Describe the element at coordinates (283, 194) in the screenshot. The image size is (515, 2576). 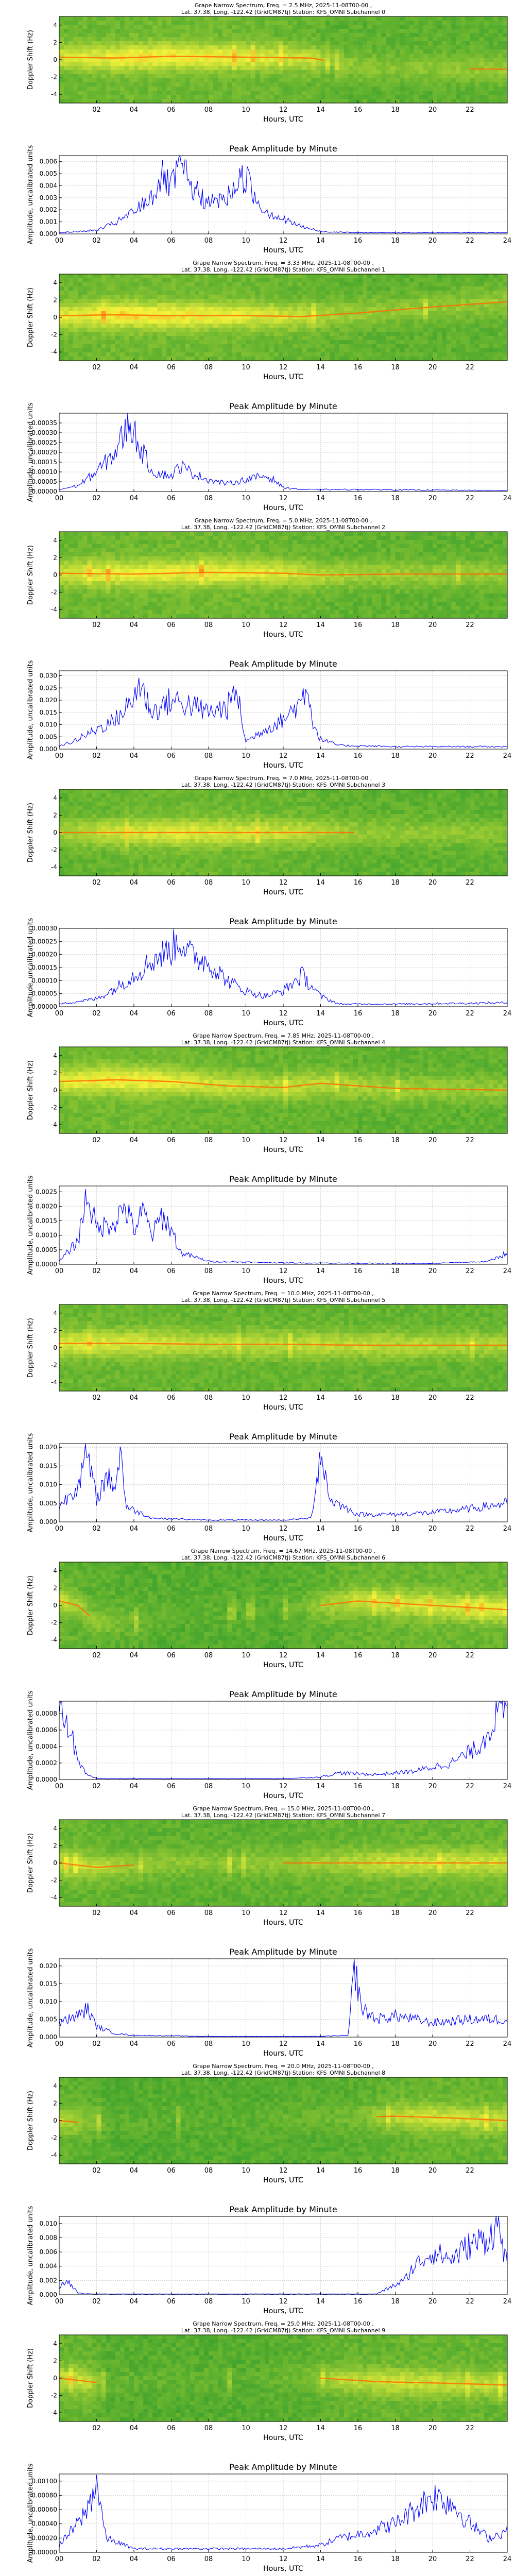
I see `amplitude-line` at that location.